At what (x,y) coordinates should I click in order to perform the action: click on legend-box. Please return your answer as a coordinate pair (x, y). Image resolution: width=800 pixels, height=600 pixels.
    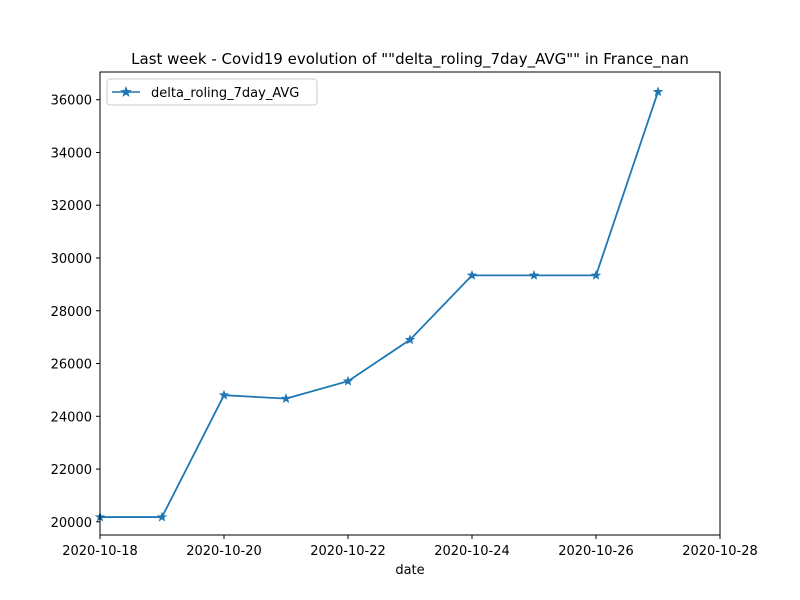
    Looking at the image, I should click on (212, 92).